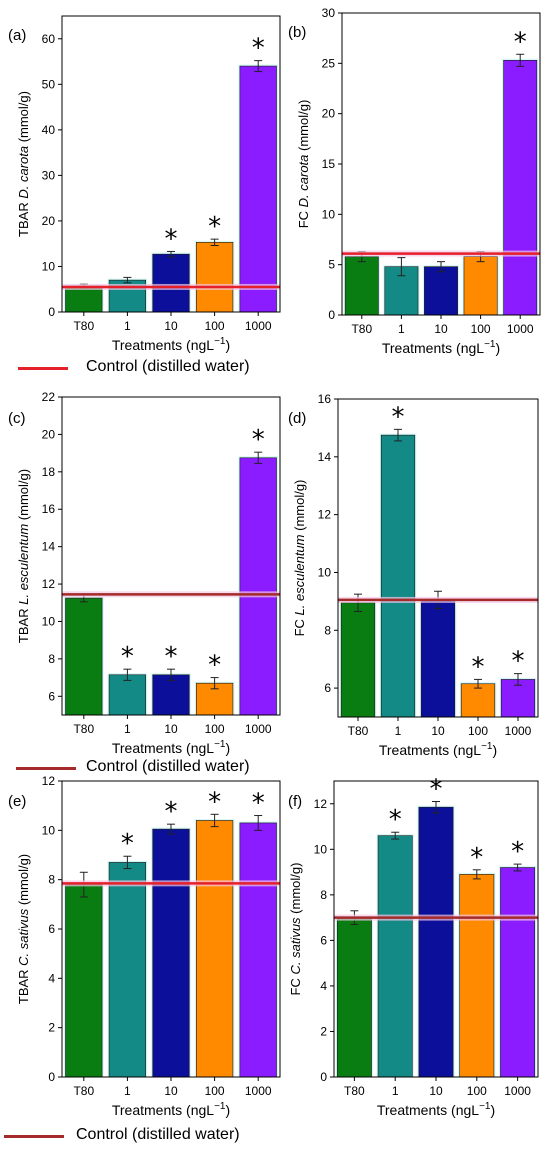 The height and width of the screenshot is (1151, 550). What do you see at coordinates (51, 312) in the screenshot?
I see `y-tick-label: 0` at bounding box center [51, 312].